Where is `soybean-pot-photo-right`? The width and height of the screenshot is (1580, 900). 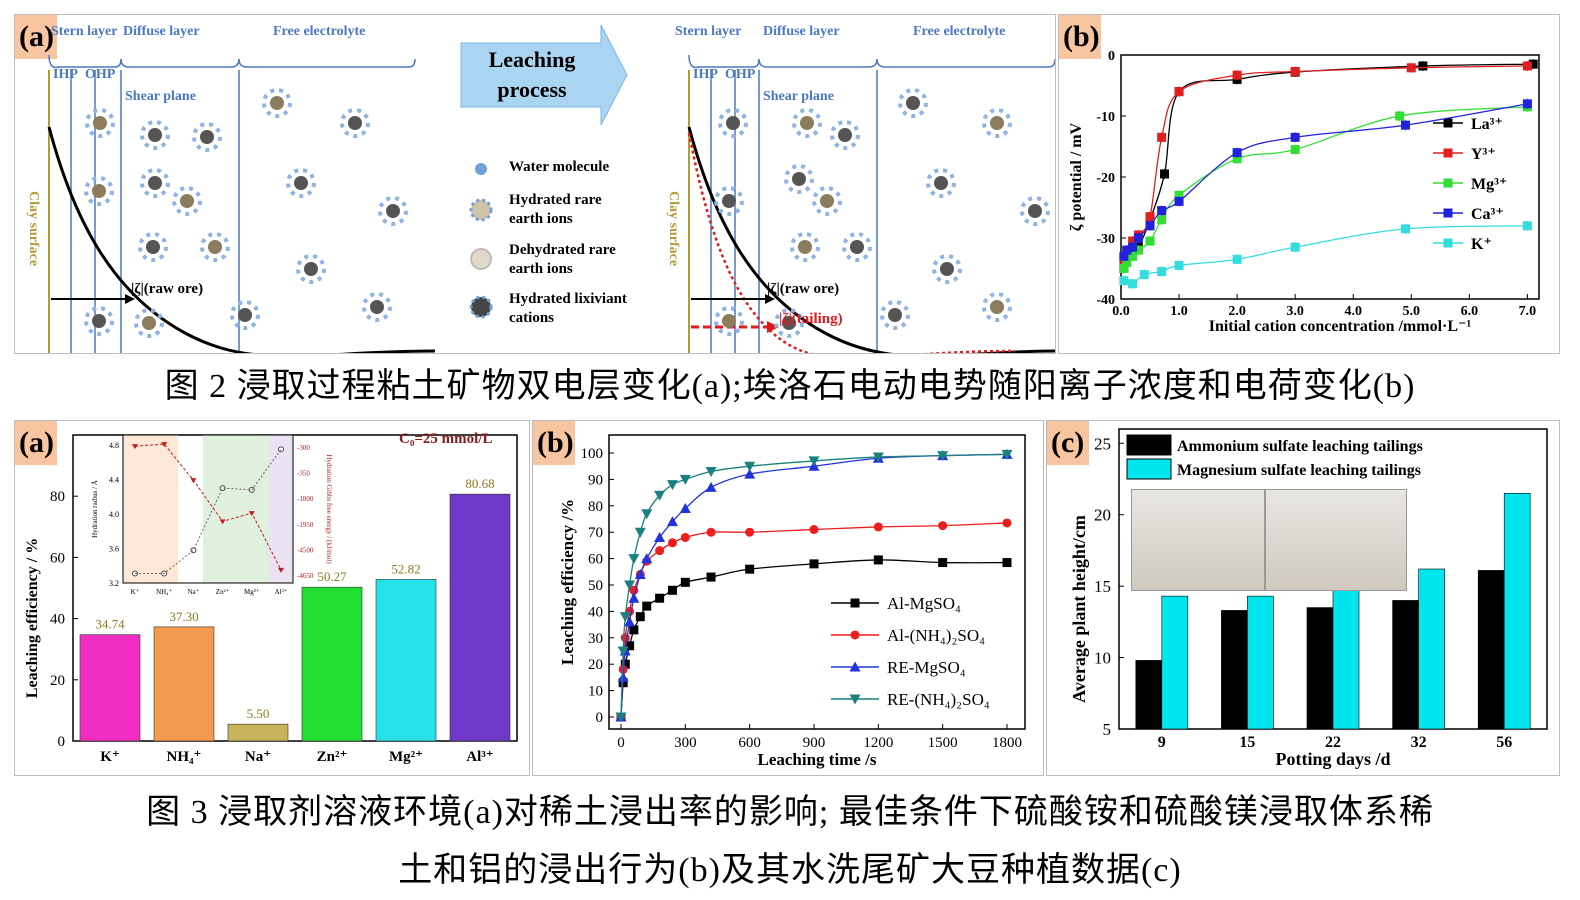 soybean-pot-photo-right is located at coordinates (1336, 540).